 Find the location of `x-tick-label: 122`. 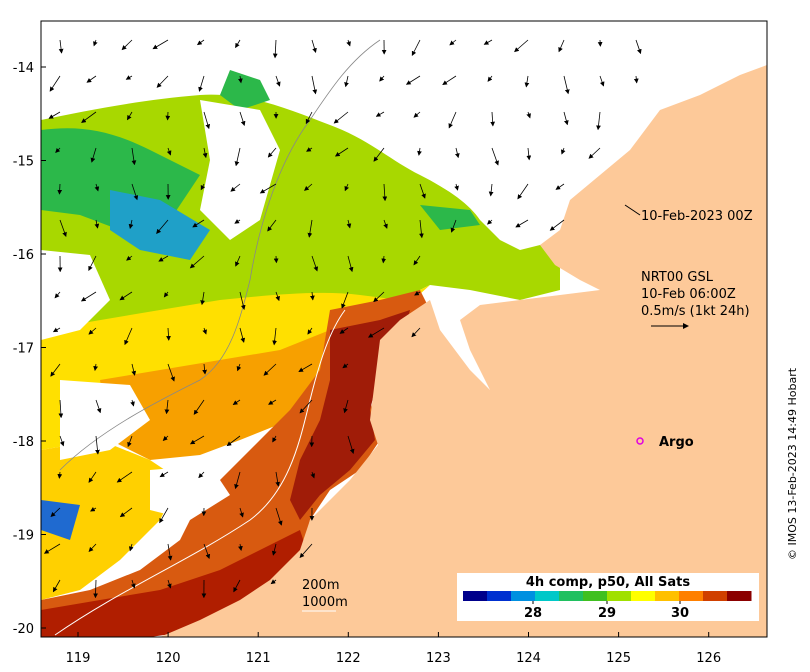

x-tick-label: 122 is located at coordinates (348, 658).